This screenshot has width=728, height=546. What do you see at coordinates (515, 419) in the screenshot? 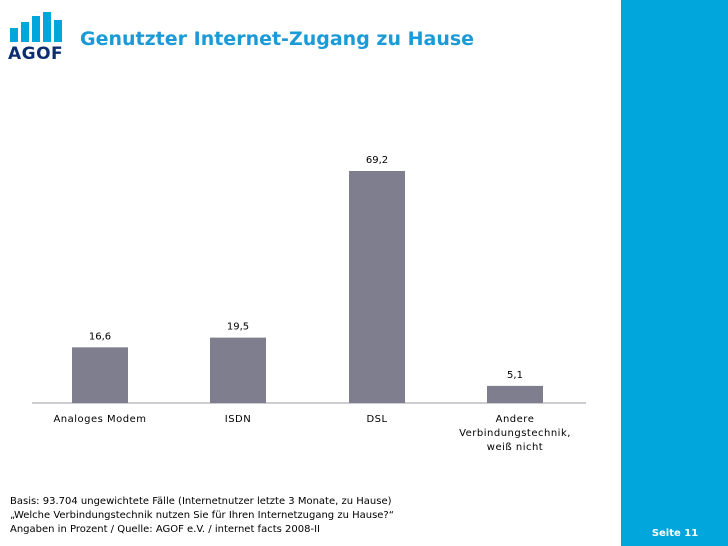
I see `category-label-3-0: Andere` at bounding box center [515, 419].